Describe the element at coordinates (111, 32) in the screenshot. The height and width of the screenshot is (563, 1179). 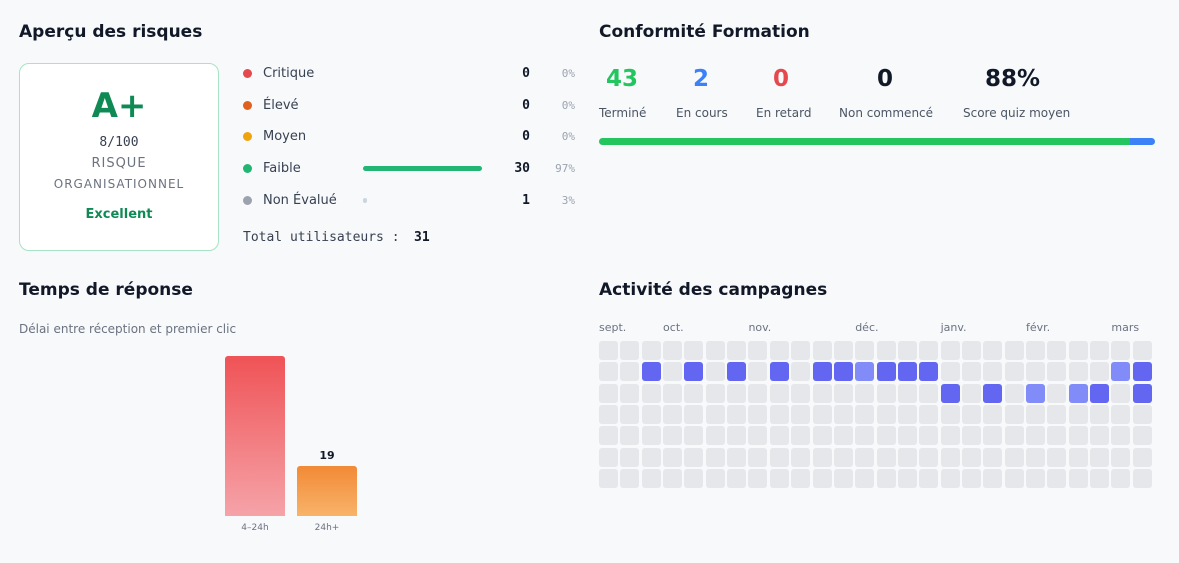
I see `panel-title: Aperçu des risques` at that location.